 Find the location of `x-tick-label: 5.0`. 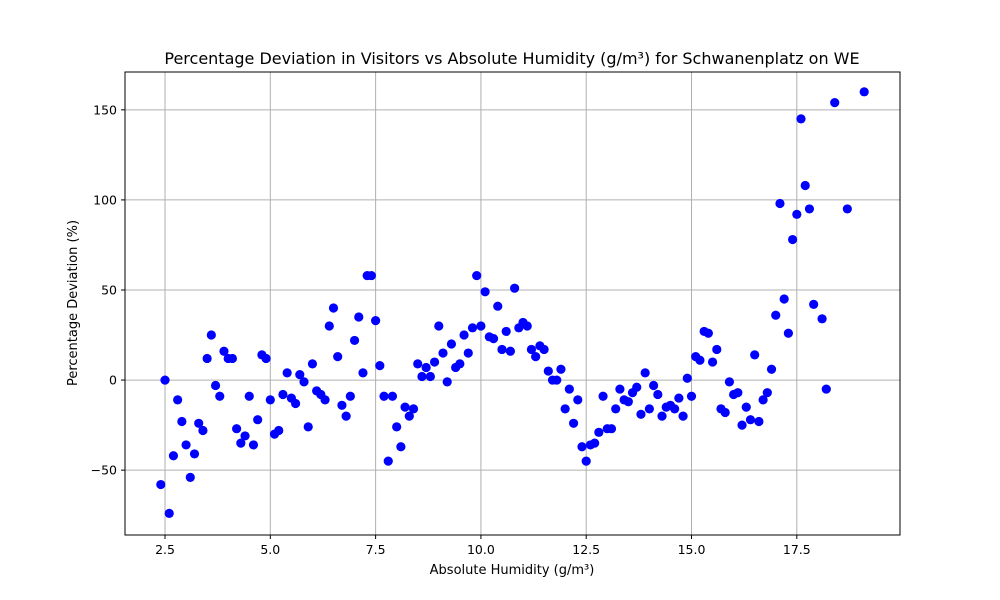

x-tick-label: 5.0 is located at coordinates (270, 549).